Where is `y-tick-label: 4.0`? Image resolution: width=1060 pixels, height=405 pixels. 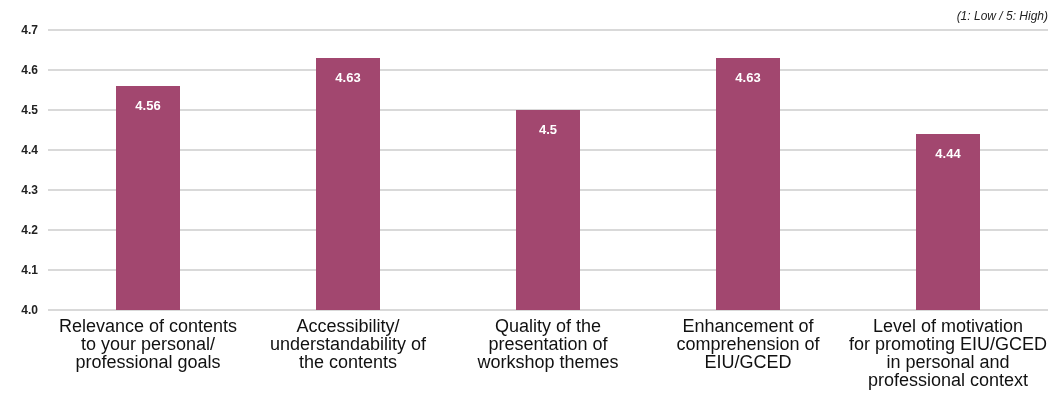
y-tick-label: 4.0 is located at coordinates (30, 310).